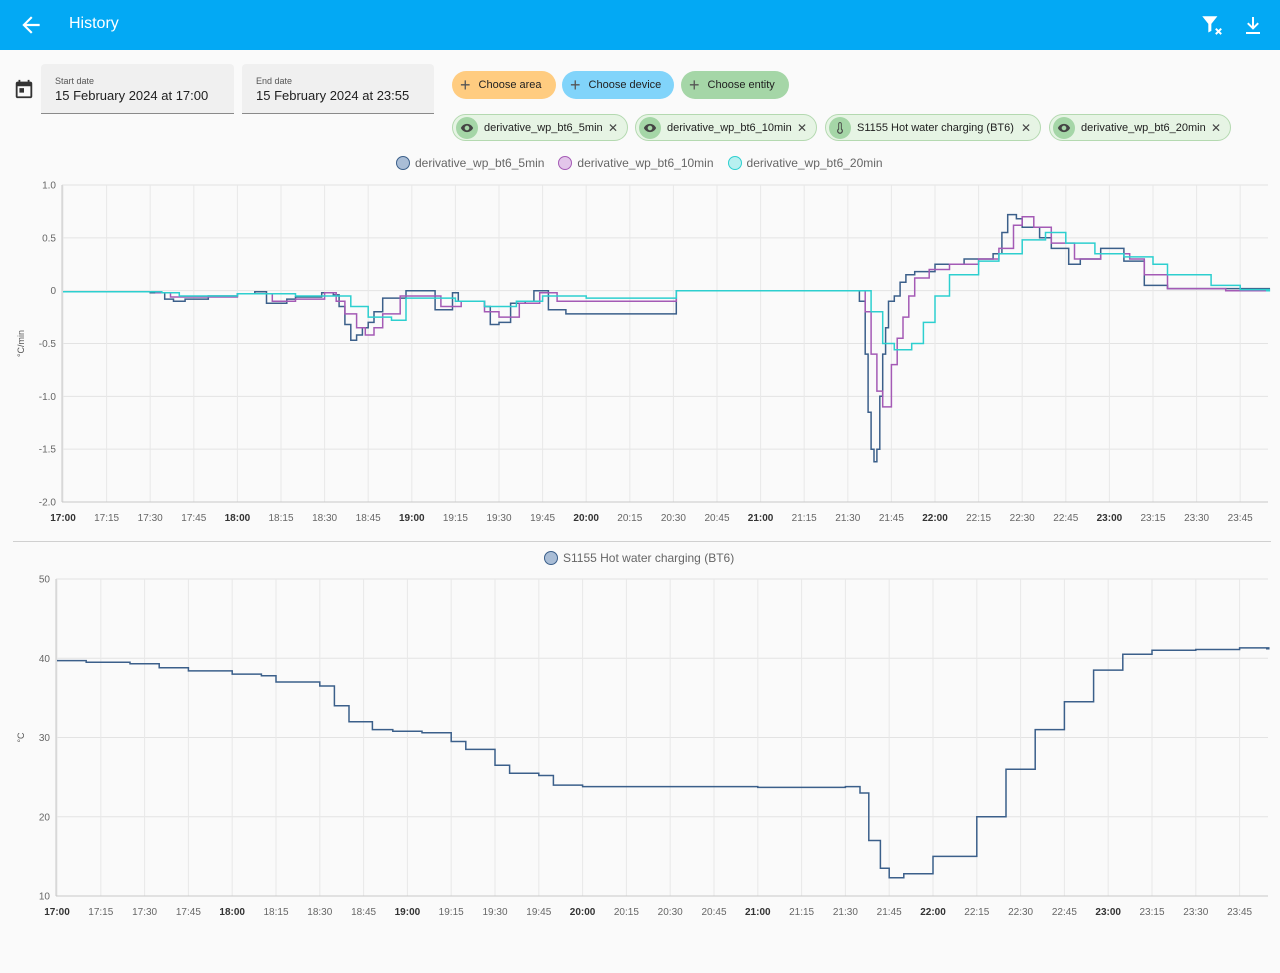  Describe the element at coordinates (510, 85) in the screenshot. I see `choose-area-label: Choose area` at that location.